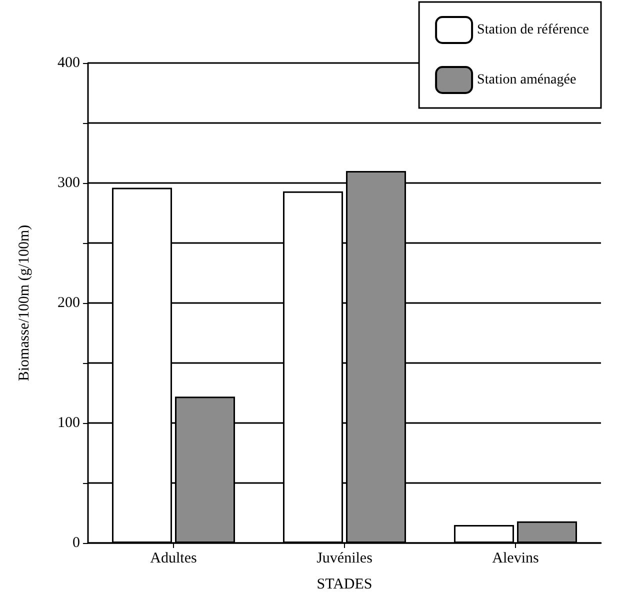  Describe the element at coordinates (76, 543) in the screenshot. I see `y-tick-label: 0` at that location.